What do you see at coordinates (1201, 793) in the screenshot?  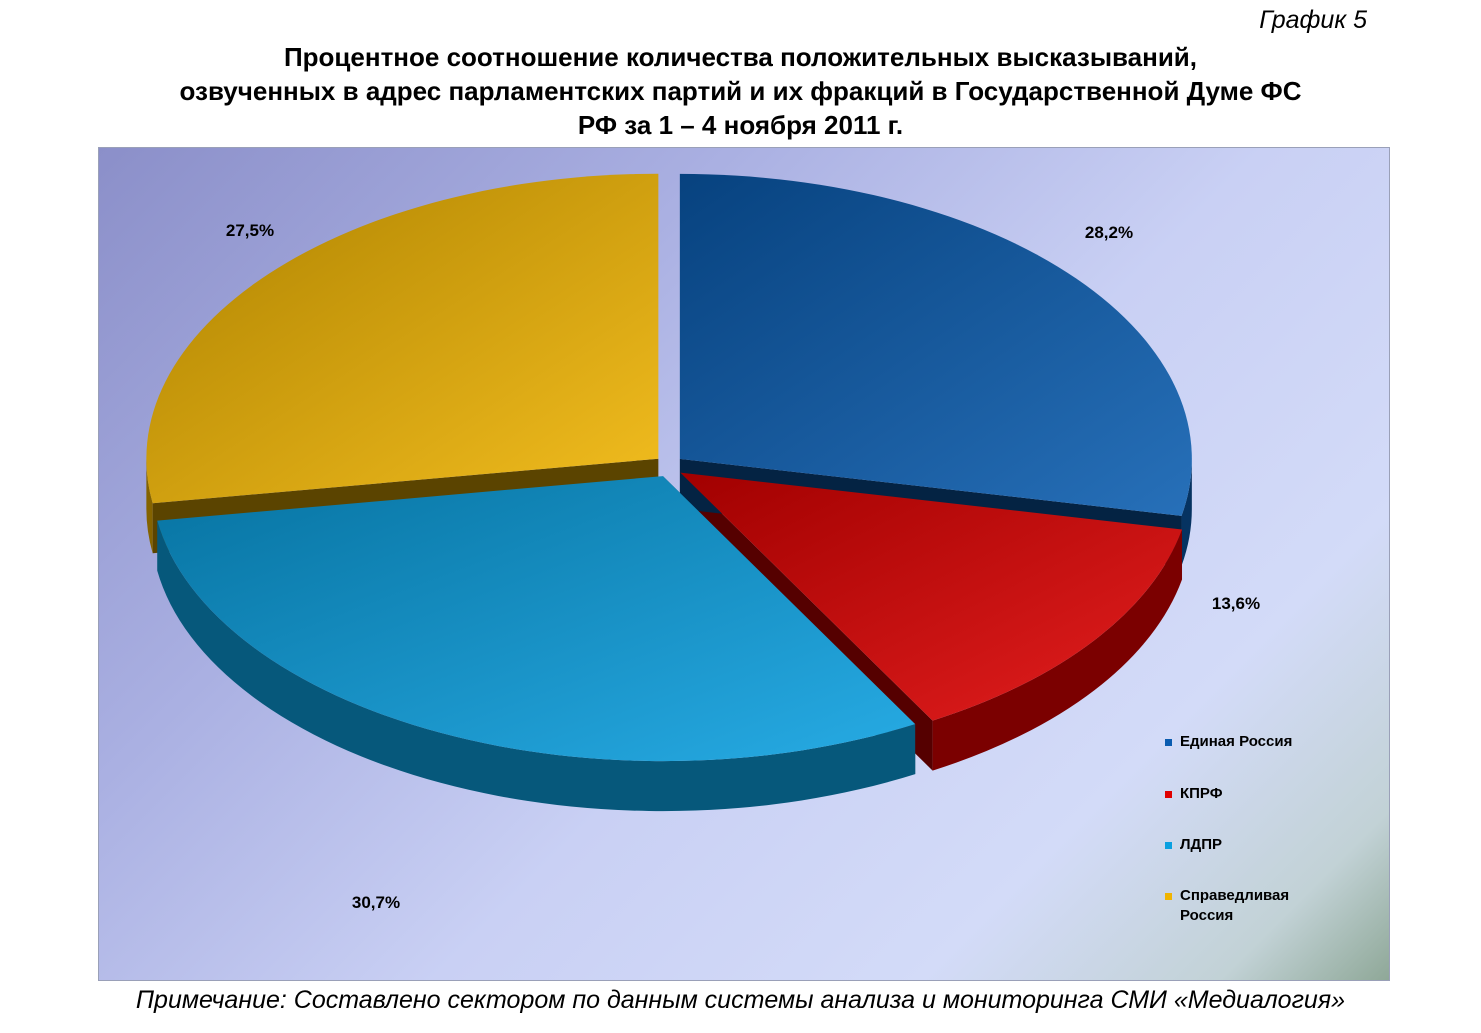 I see `legend-label-2: КПРФ` at bounding box center [1201, 793].